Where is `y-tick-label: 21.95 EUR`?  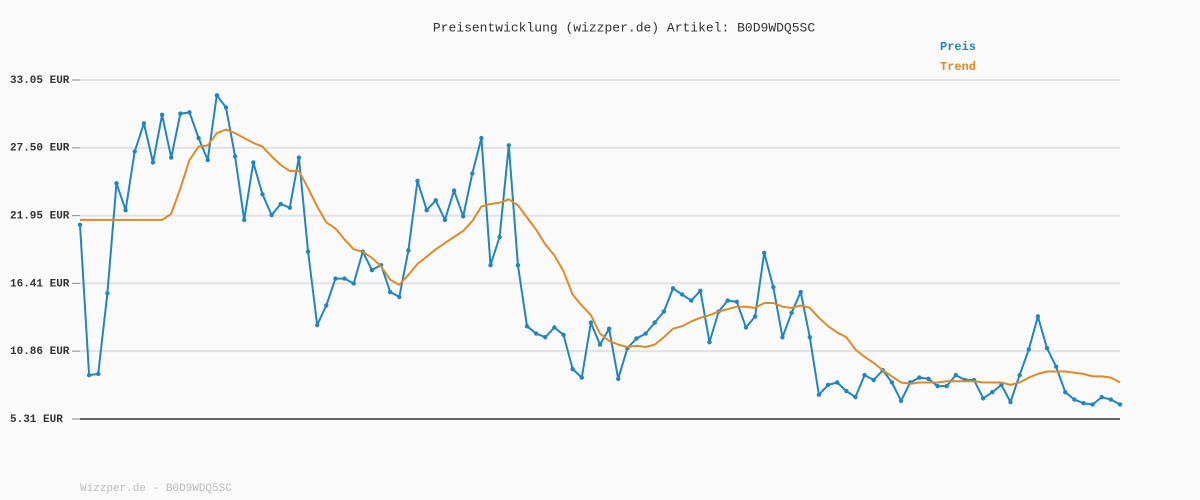 y-tick-label: 21.95 EUR is located at coordinates (40, 217).